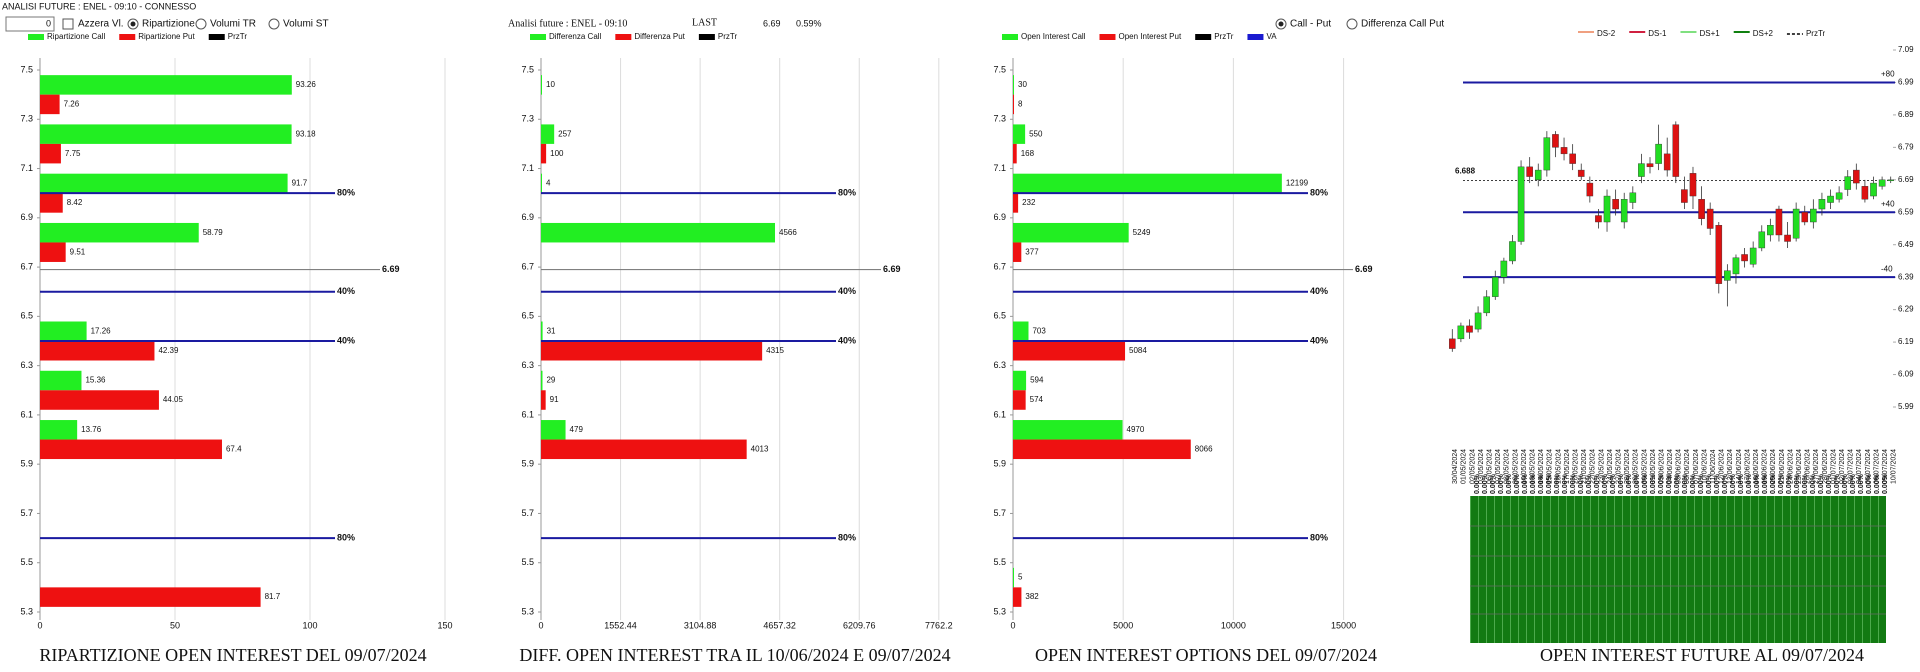  Describe the element at coordinates (1894, 466) in the screenshot. I see `x-tick-label: 10/07/2024` at that location.